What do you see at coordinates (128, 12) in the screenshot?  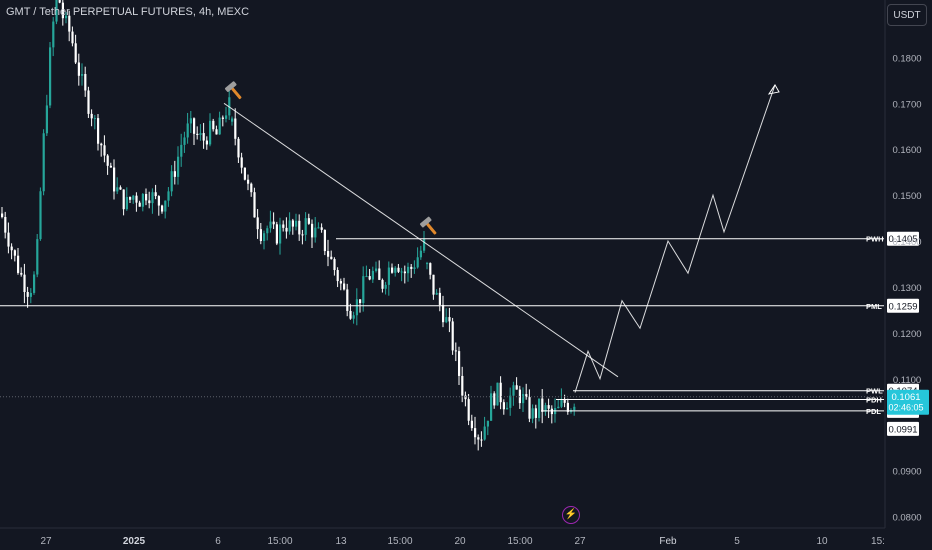 I see `chart-title: GMT / Tether PERPETUAL FUTURES, 4h, MEXC` at bounding box center [128, 12].